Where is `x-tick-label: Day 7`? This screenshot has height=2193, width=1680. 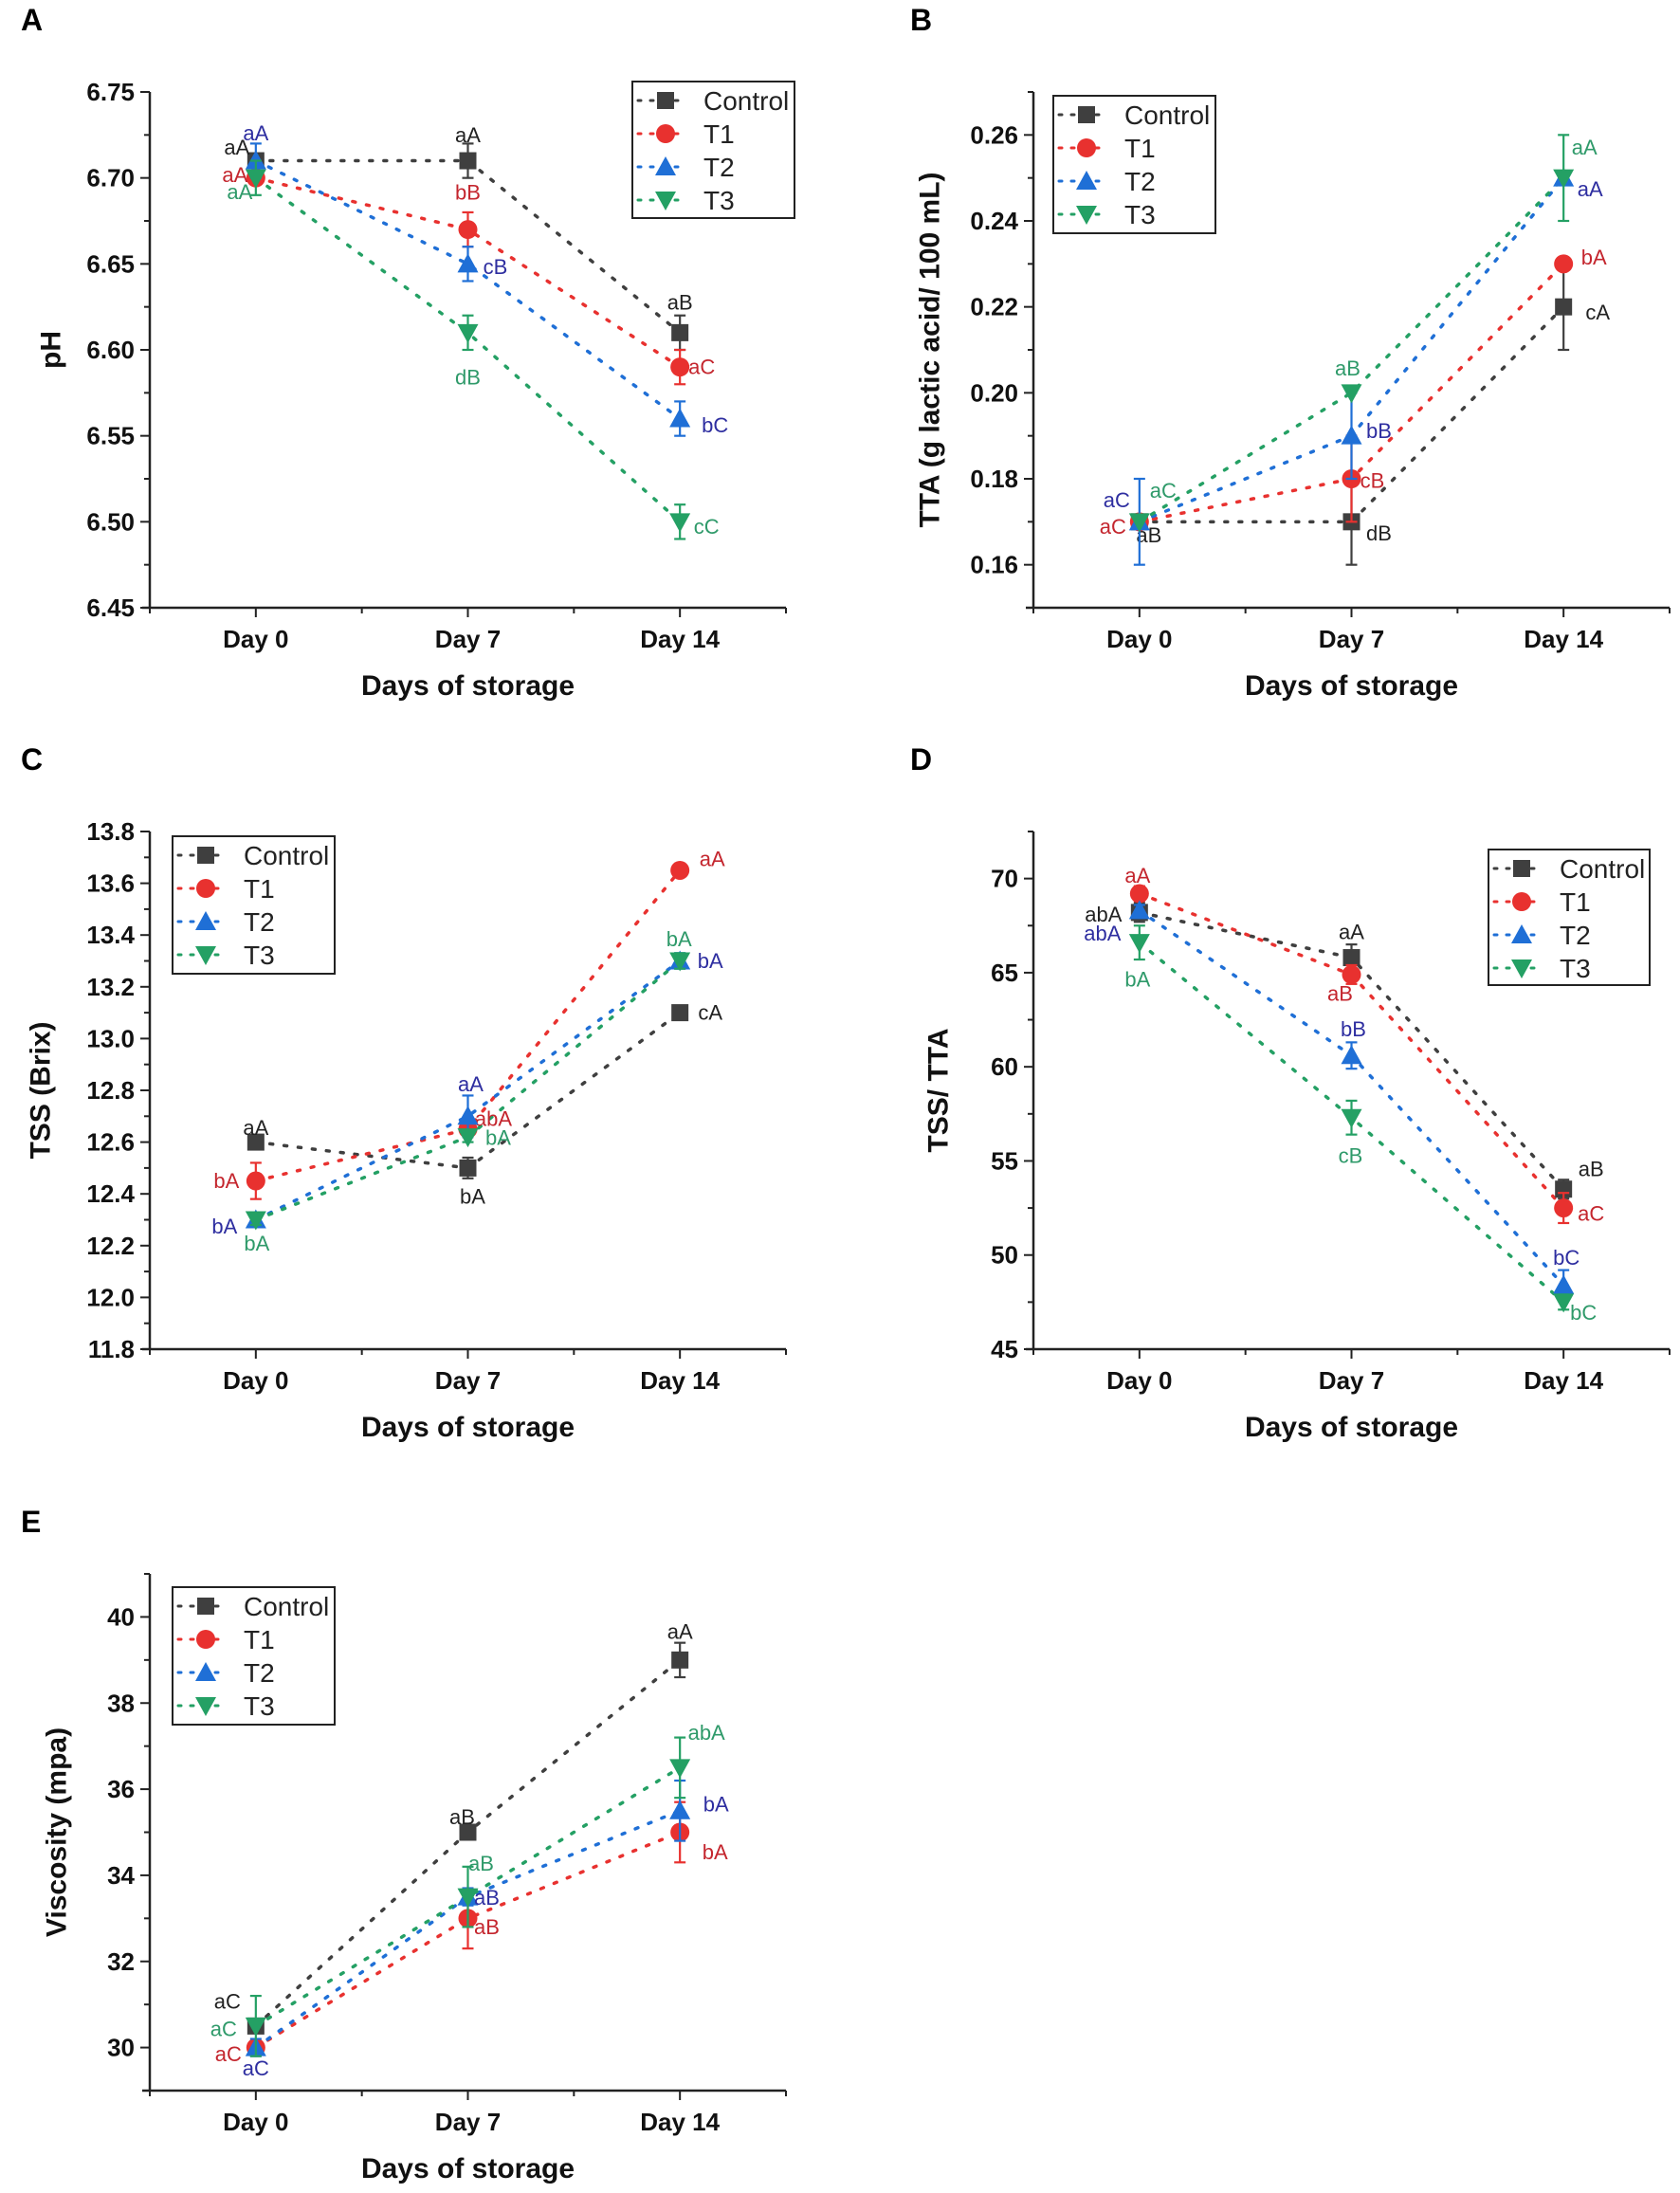
x-tick-label: Day 7 is located at coordinates (1351, 639).